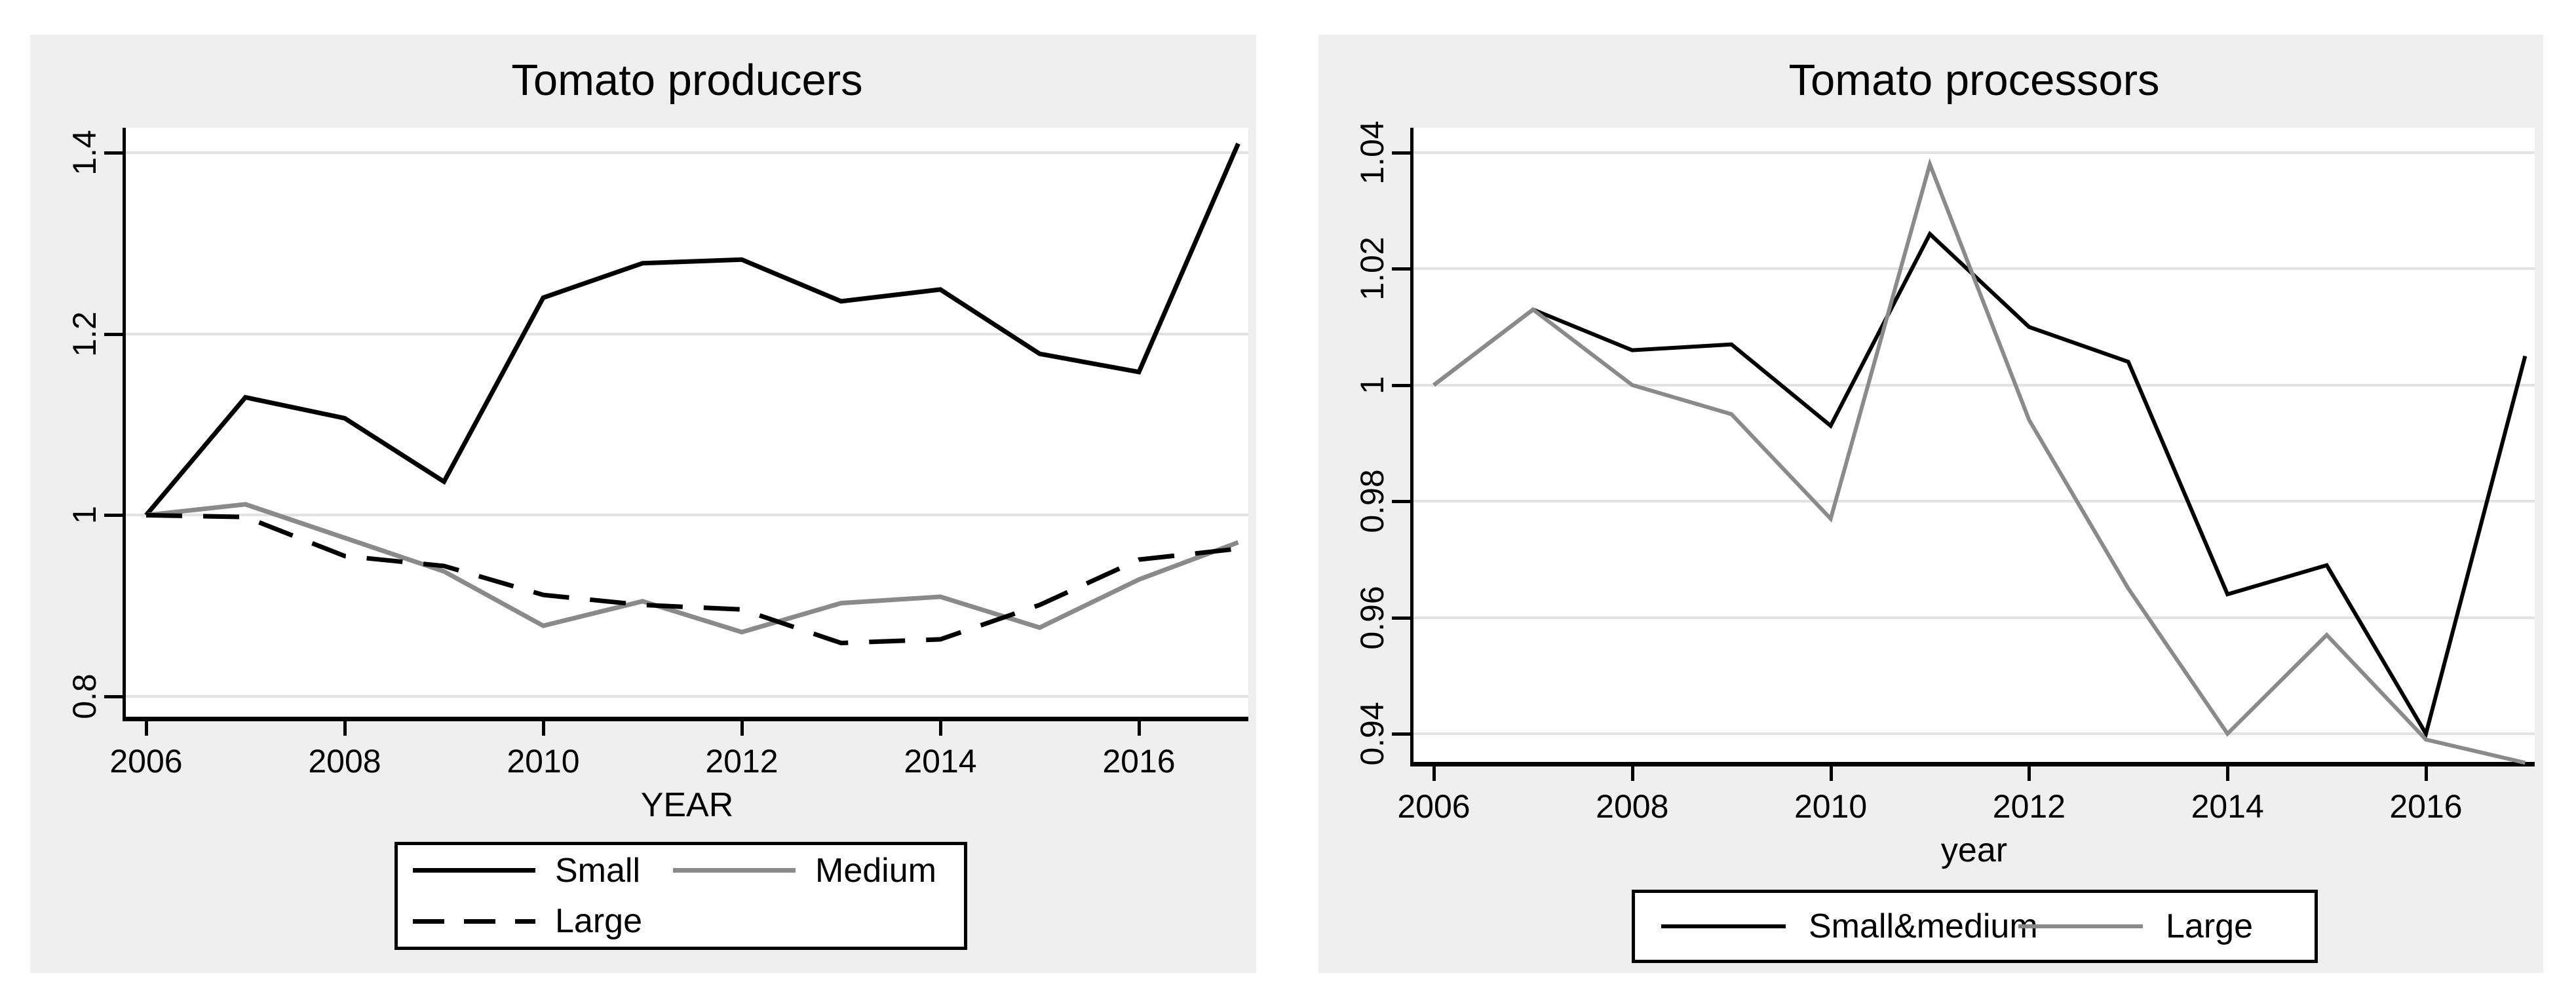 The height and width of the screenshot is (1003, 2576). Describe the element at coordinates (687, 152) in the screenshot. I see `gridline-y-1.4` at that location.